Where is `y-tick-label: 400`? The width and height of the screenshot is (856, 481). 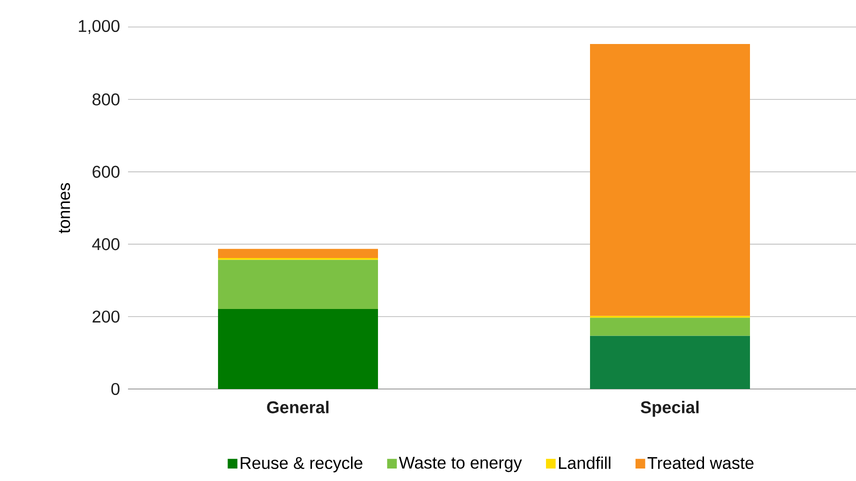
y-tick-label: 400 is located at coordinates (106, 244).